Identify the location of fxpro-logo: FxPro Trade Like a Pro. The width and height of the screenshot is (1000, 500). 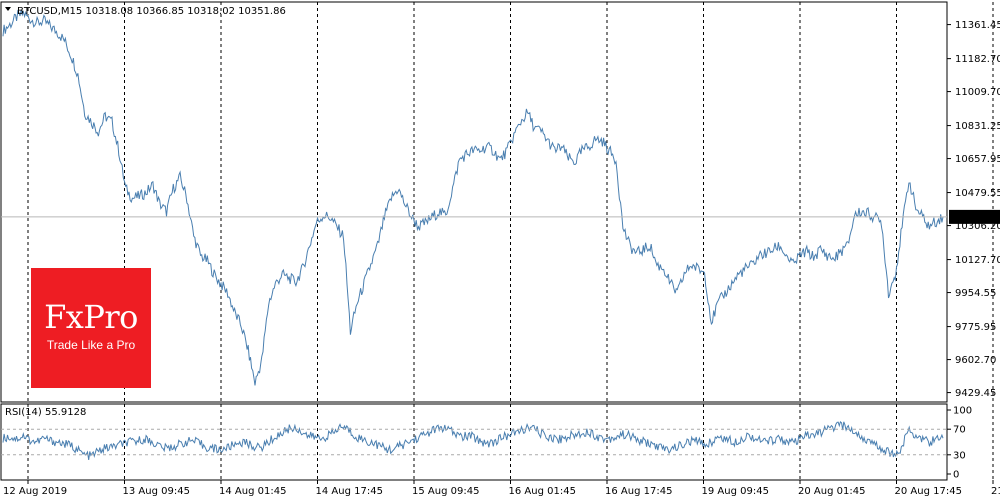
(91, 328).